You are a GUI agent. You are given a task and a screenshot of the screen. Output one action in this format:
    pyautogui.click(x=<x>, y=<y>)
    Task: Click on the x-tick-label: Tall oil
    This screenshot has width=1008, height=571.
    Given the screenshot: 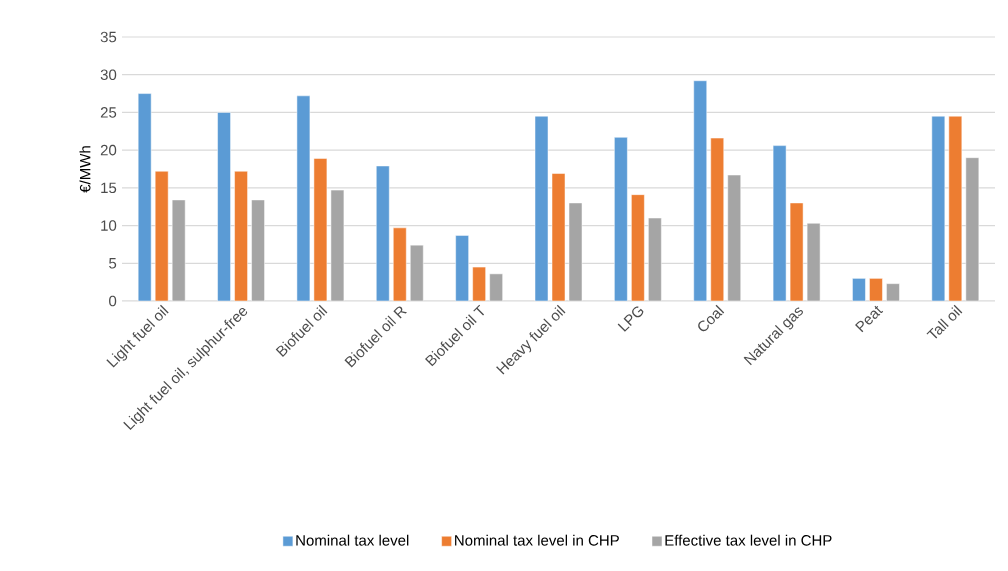 What is the action you would take?
    pyautogui.click(x=944, y=321)
    